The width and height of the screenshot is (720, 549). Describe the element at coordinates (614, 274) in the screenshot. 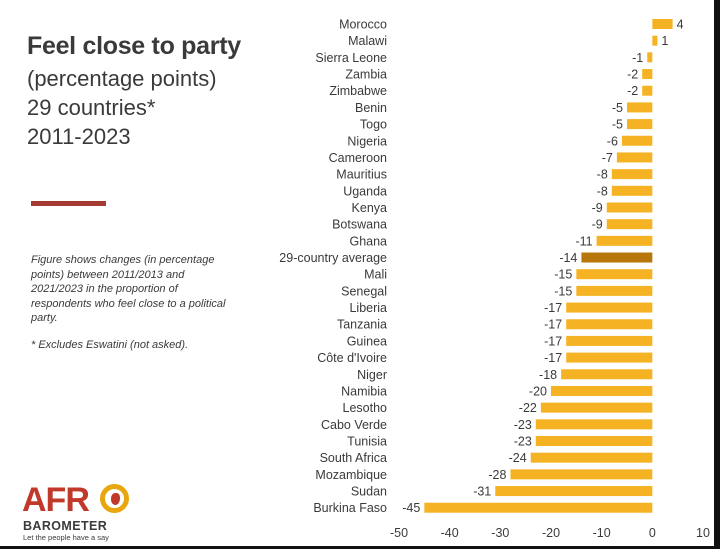

I see `bar-mali` at that location.